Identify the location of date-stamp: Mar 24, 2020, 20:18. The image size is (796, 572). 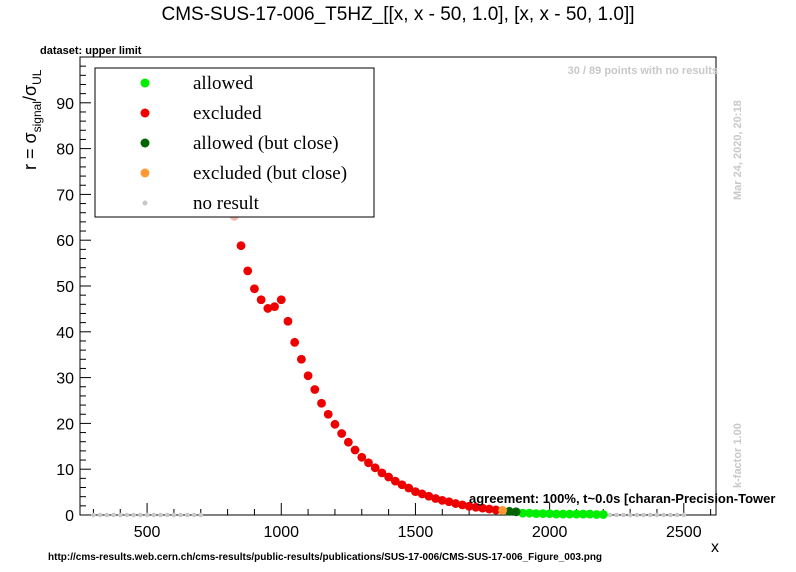
(738, 150).